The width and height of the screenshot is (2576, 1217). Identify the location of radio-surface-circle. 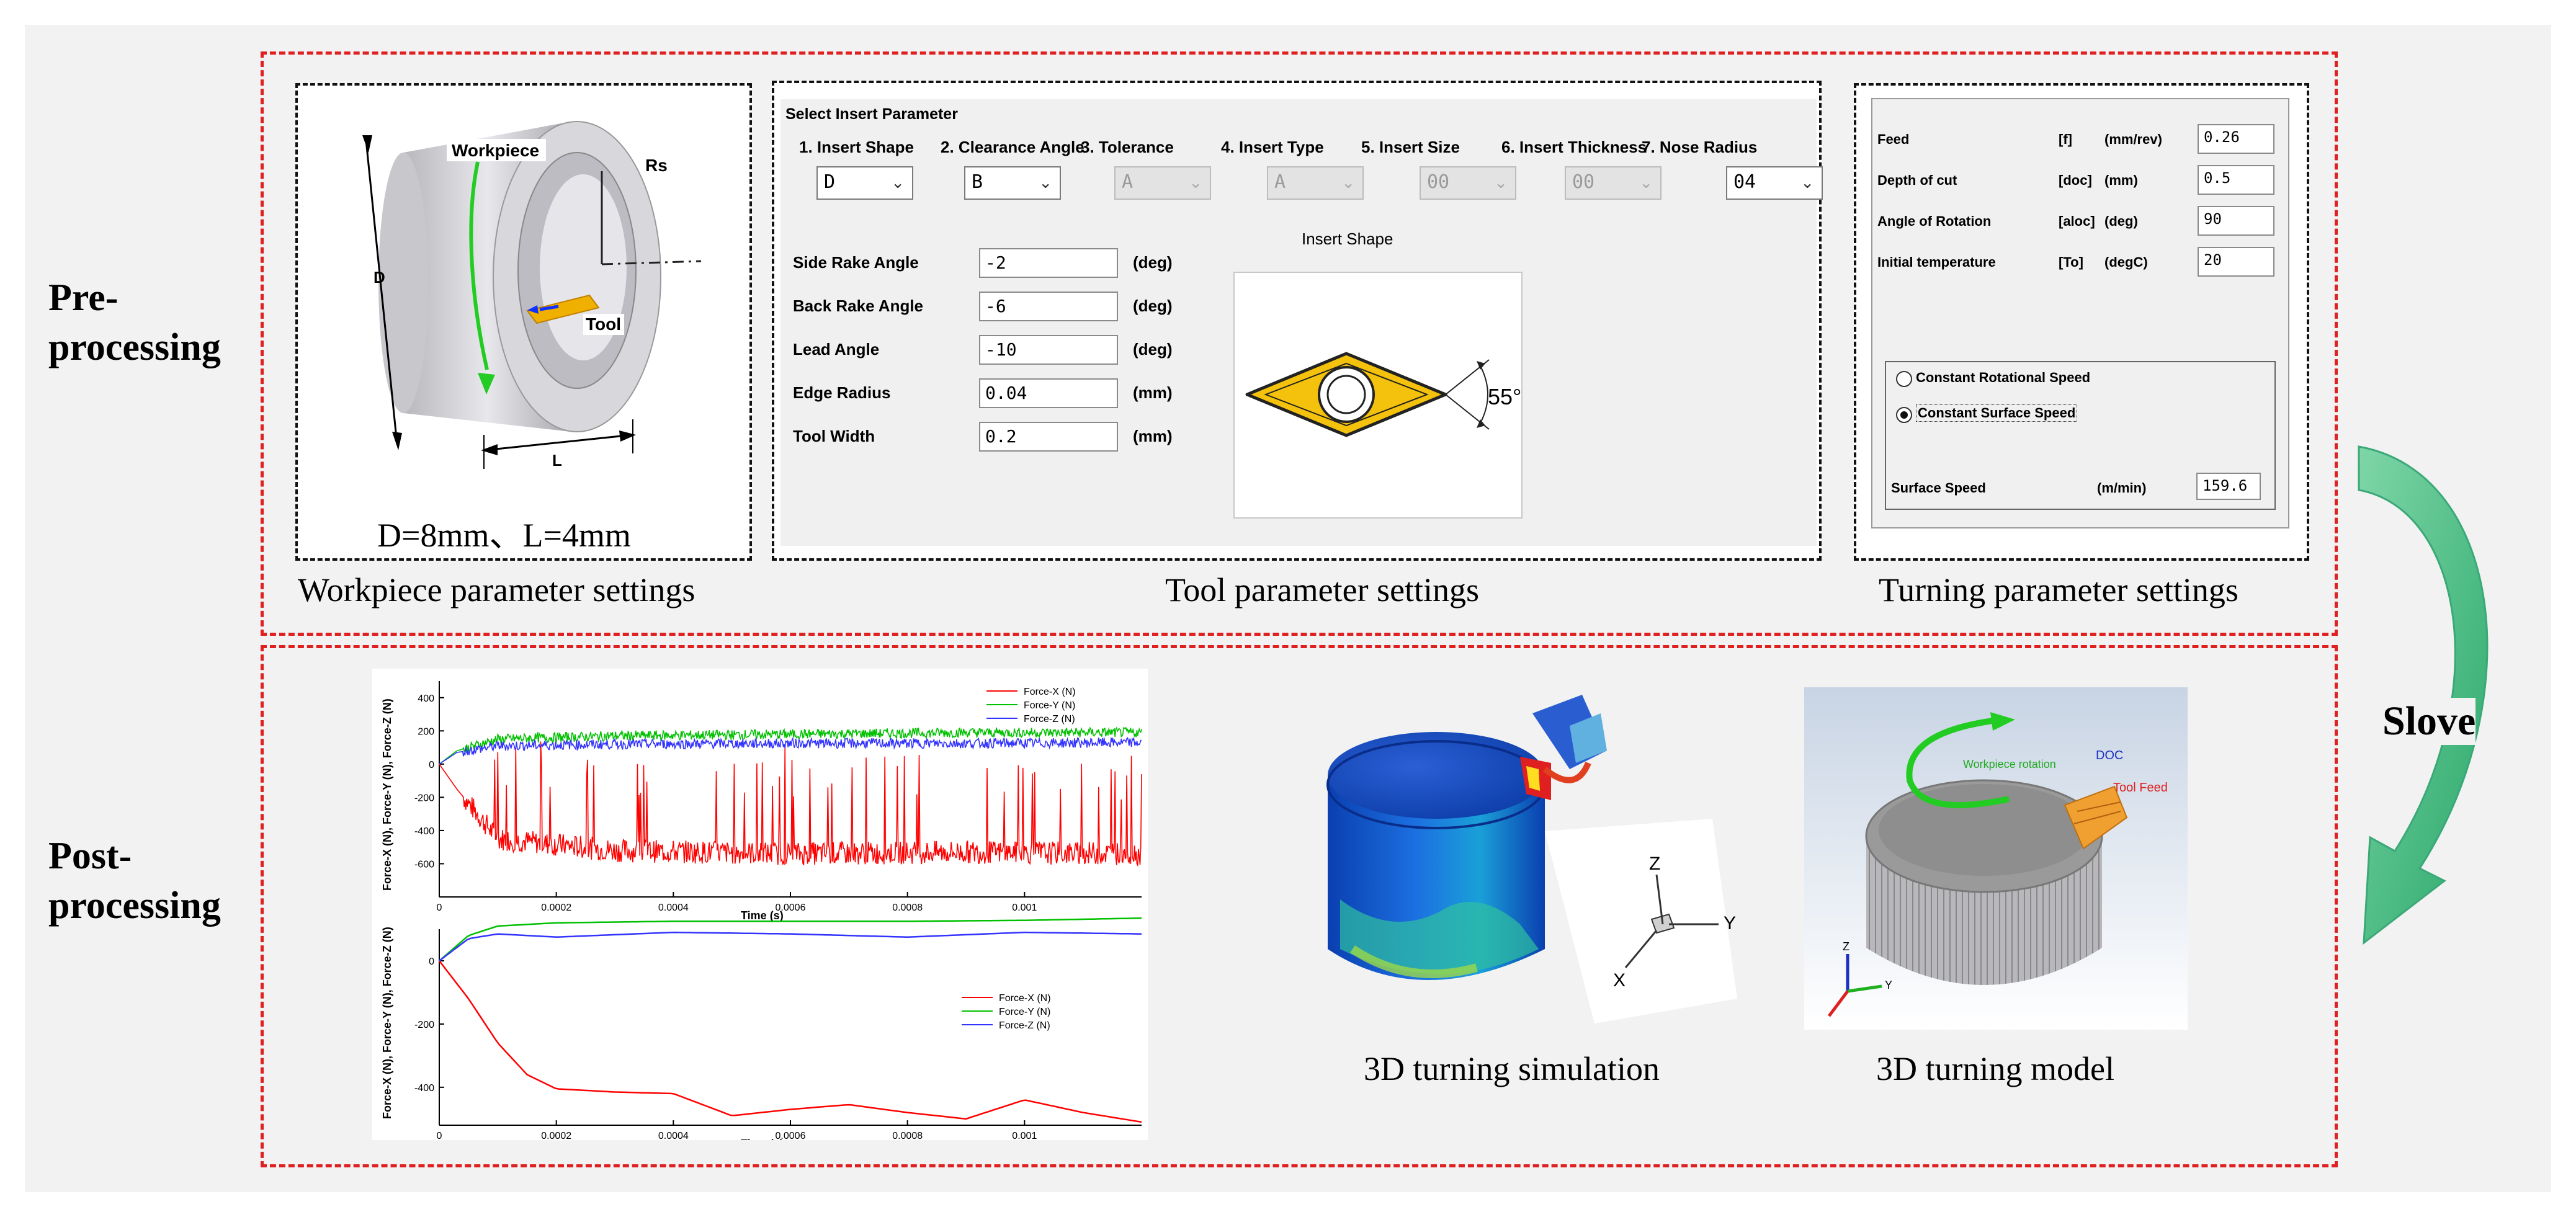
(1904, 415).